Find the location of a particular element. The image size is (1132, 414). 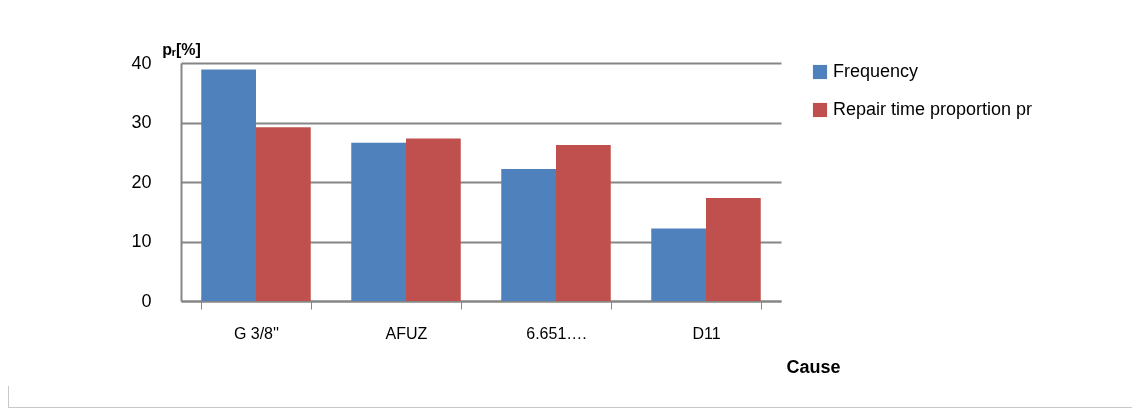

y-tick-label: 30 is located at coordinates (141, 122).